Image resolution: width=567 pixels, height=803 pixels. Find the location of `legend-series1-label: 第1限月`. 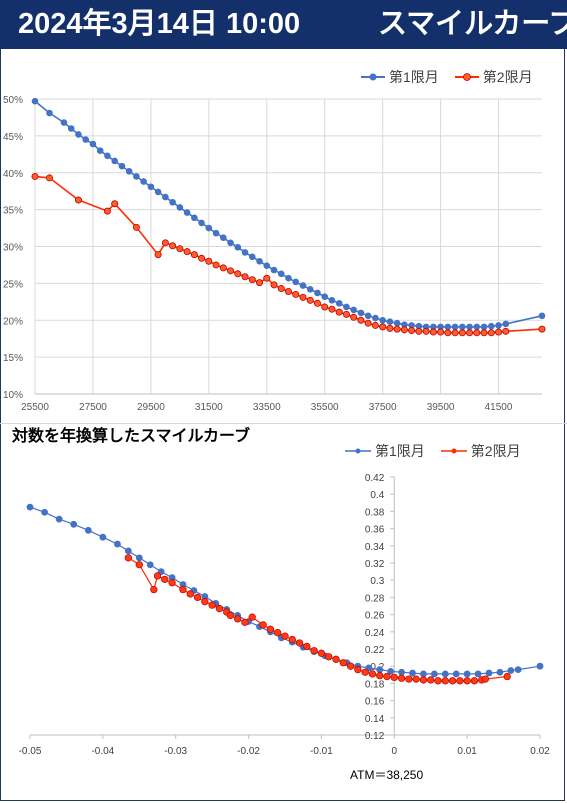

legend-series1-label: 第1限月 is located at coordinates (414, 77).